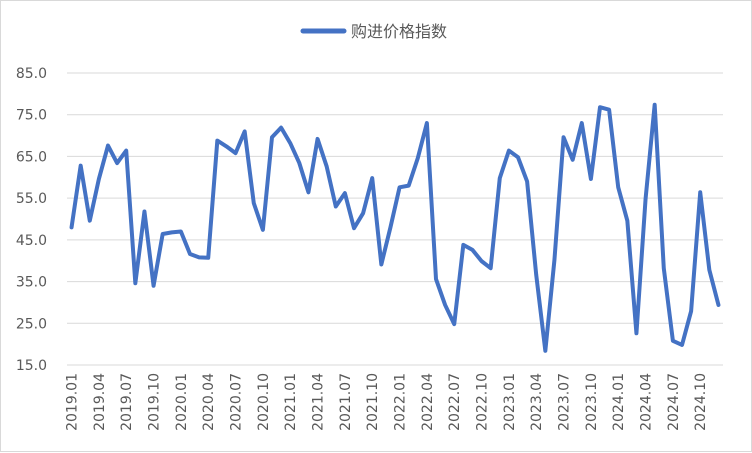 The width and height of the screenshot is (752, 453). What do you see at coordinates (373, 402) in the screenshot?
I see `x-tick-label: 2021.10` at bounding box center [373, 402].